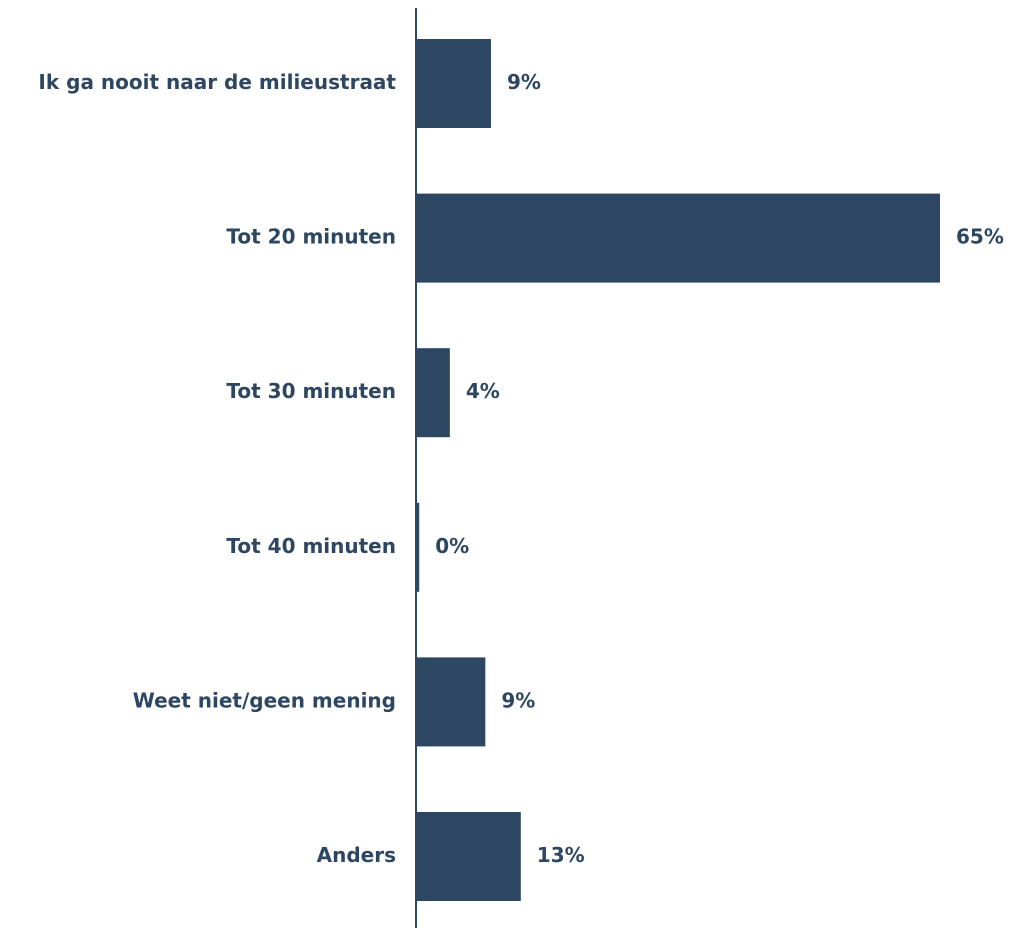 This screenshot has height=928, width=1016. Describe the element at coordinates (311, 391) in the screenshot. I see `category-label: Tot 30 minuten` at that location.